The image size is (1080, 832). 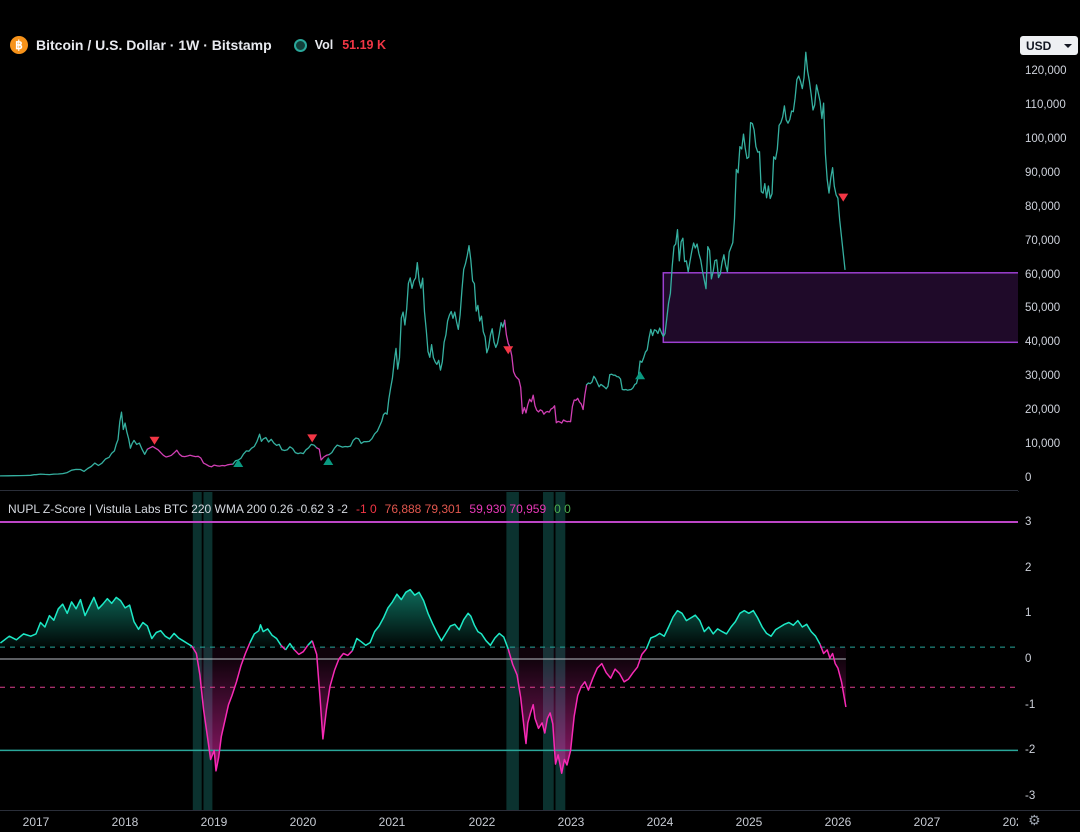 What do you see at coordinates (1028, 478) in the screenshot?
I see `price-axis-label: 0` at bounding box center [1028, 478].